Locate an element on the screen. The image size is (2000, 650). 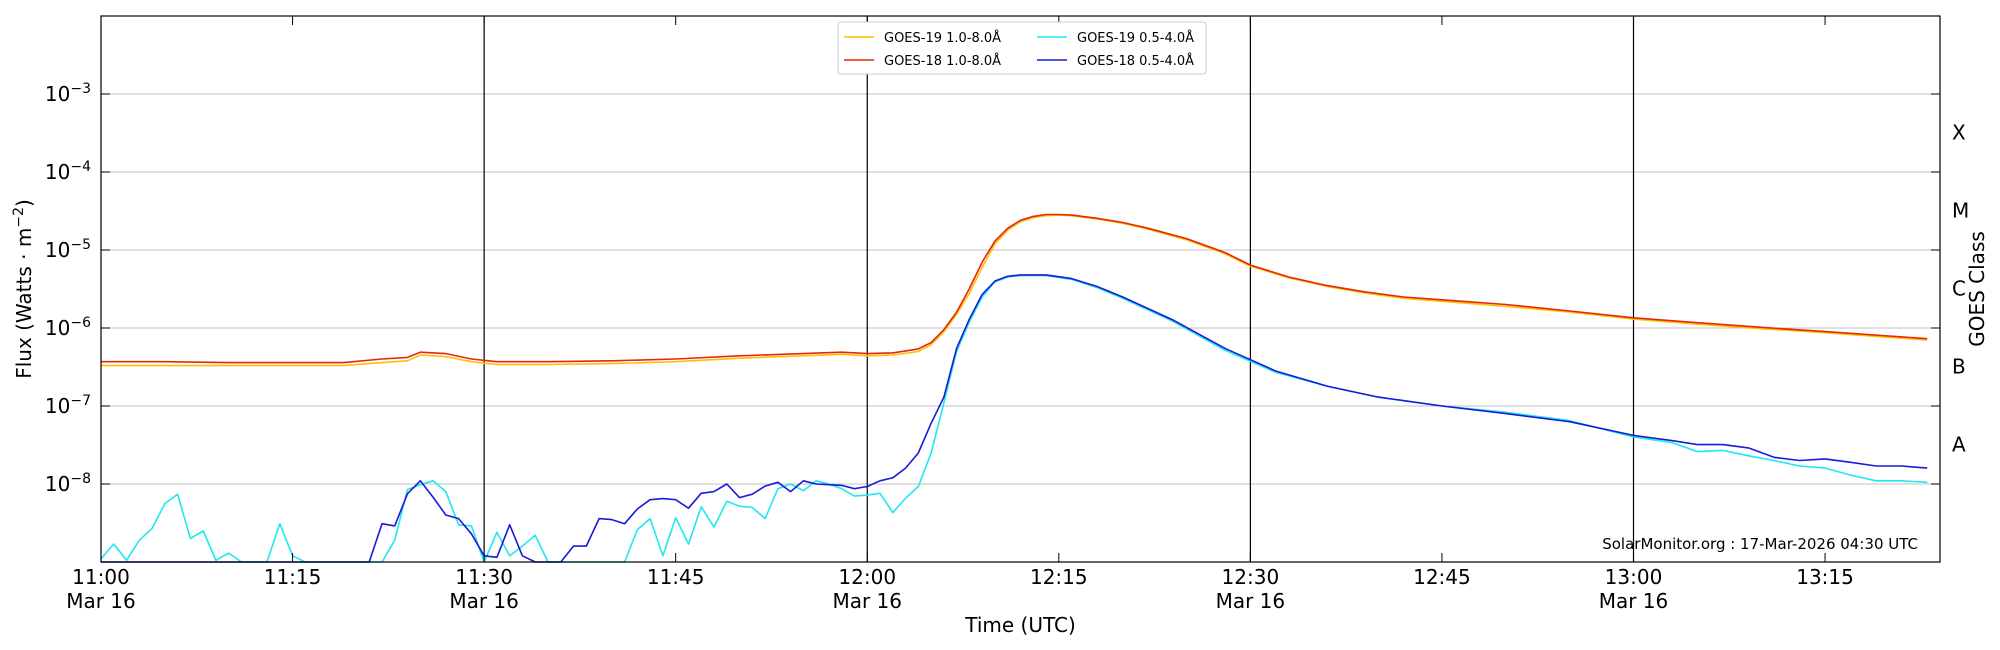
y-tick-exponent: −7 is located at coordinates (80, 401).